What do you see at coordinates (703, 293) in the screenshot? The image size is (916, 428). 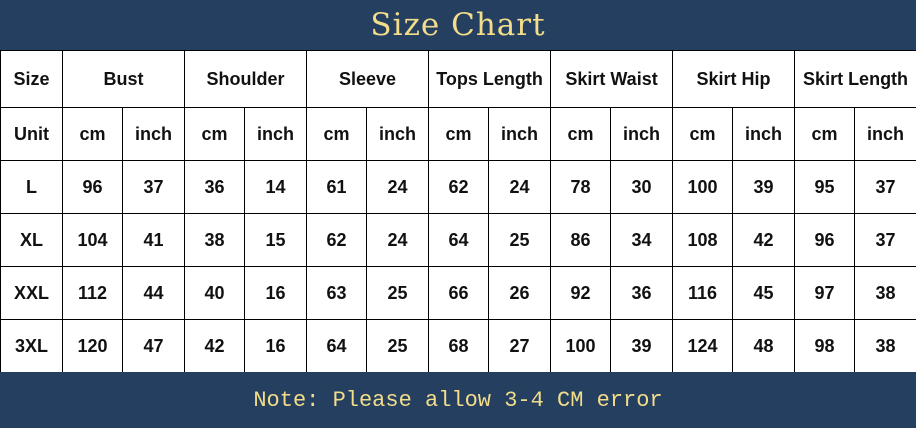 I see `value-cell: 116` at bounding box center [703, 293].